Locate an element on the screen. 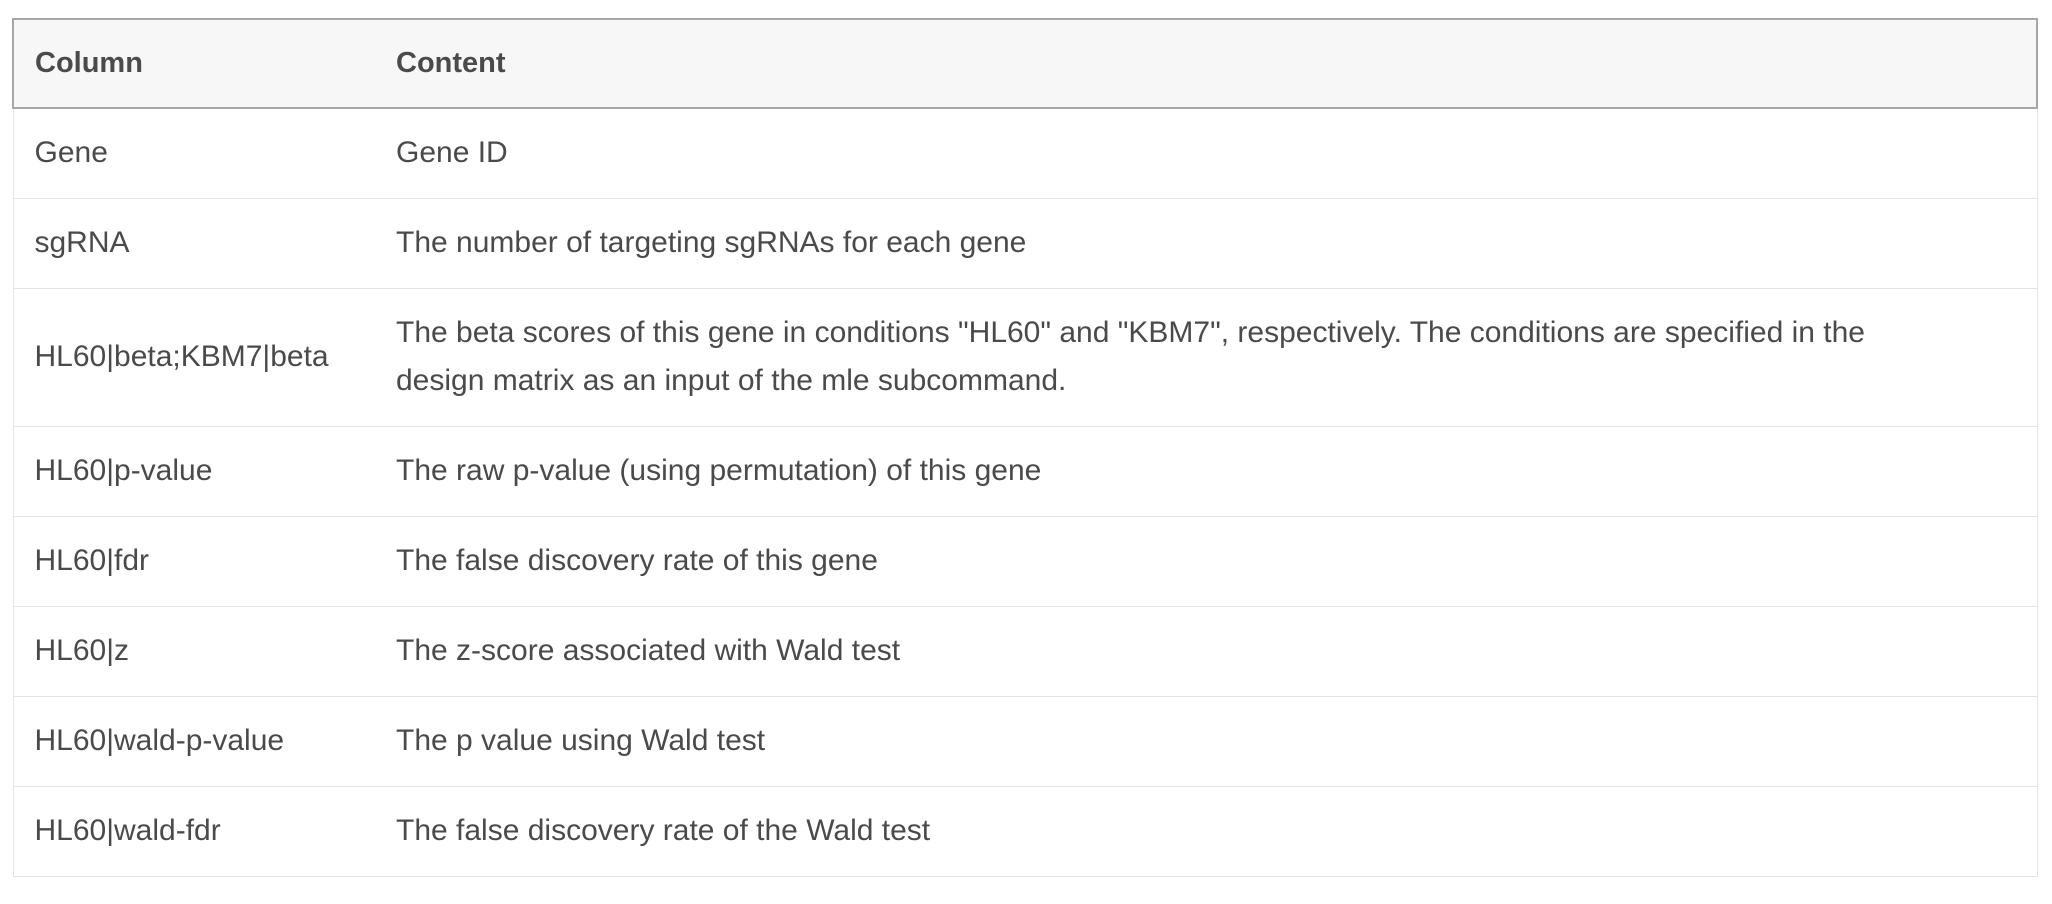 The height and width of the screenshot is (904, 2052). cell-column-name: HL60|wald-fdr is located at coordinates (193, 831).